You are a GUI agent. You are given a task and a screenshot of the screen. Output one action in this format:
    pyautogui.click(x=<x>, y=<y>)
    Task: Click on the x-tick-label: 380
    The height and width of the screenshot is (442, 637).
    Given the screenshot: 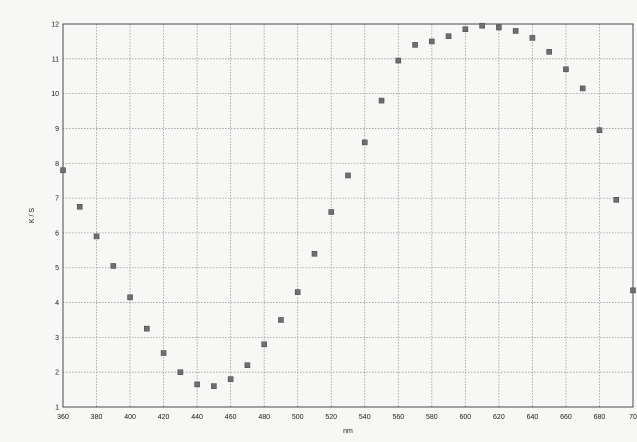 What is the action you would take?
    pyautogui.click(x=97, y=417)
    